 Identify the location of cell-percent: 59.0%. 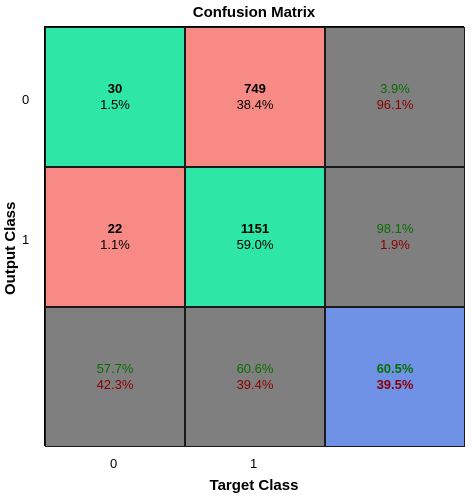
(255, 244).